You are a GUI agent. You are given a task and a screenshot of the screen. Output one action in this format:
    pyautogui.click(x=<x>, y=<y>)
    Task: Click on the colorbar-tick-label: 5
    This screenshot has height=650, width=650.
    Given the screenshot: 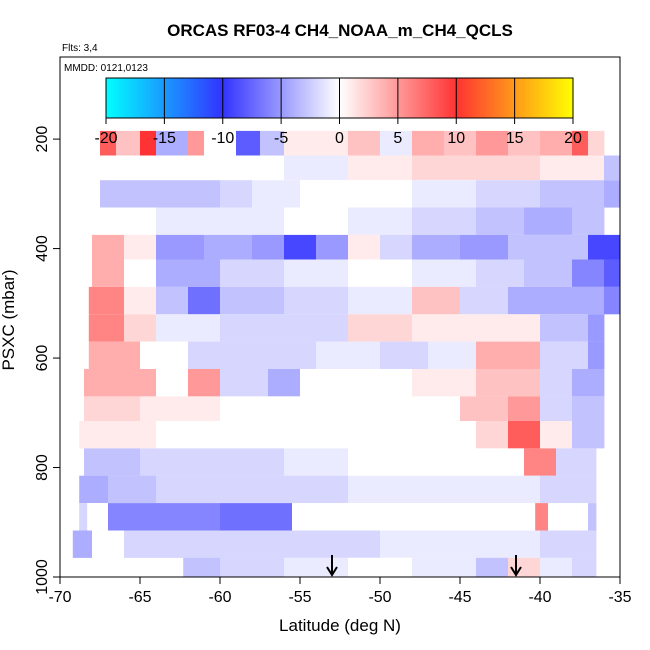 What is the action you would take?
    pyautogui.click(x=397, y=138)
    